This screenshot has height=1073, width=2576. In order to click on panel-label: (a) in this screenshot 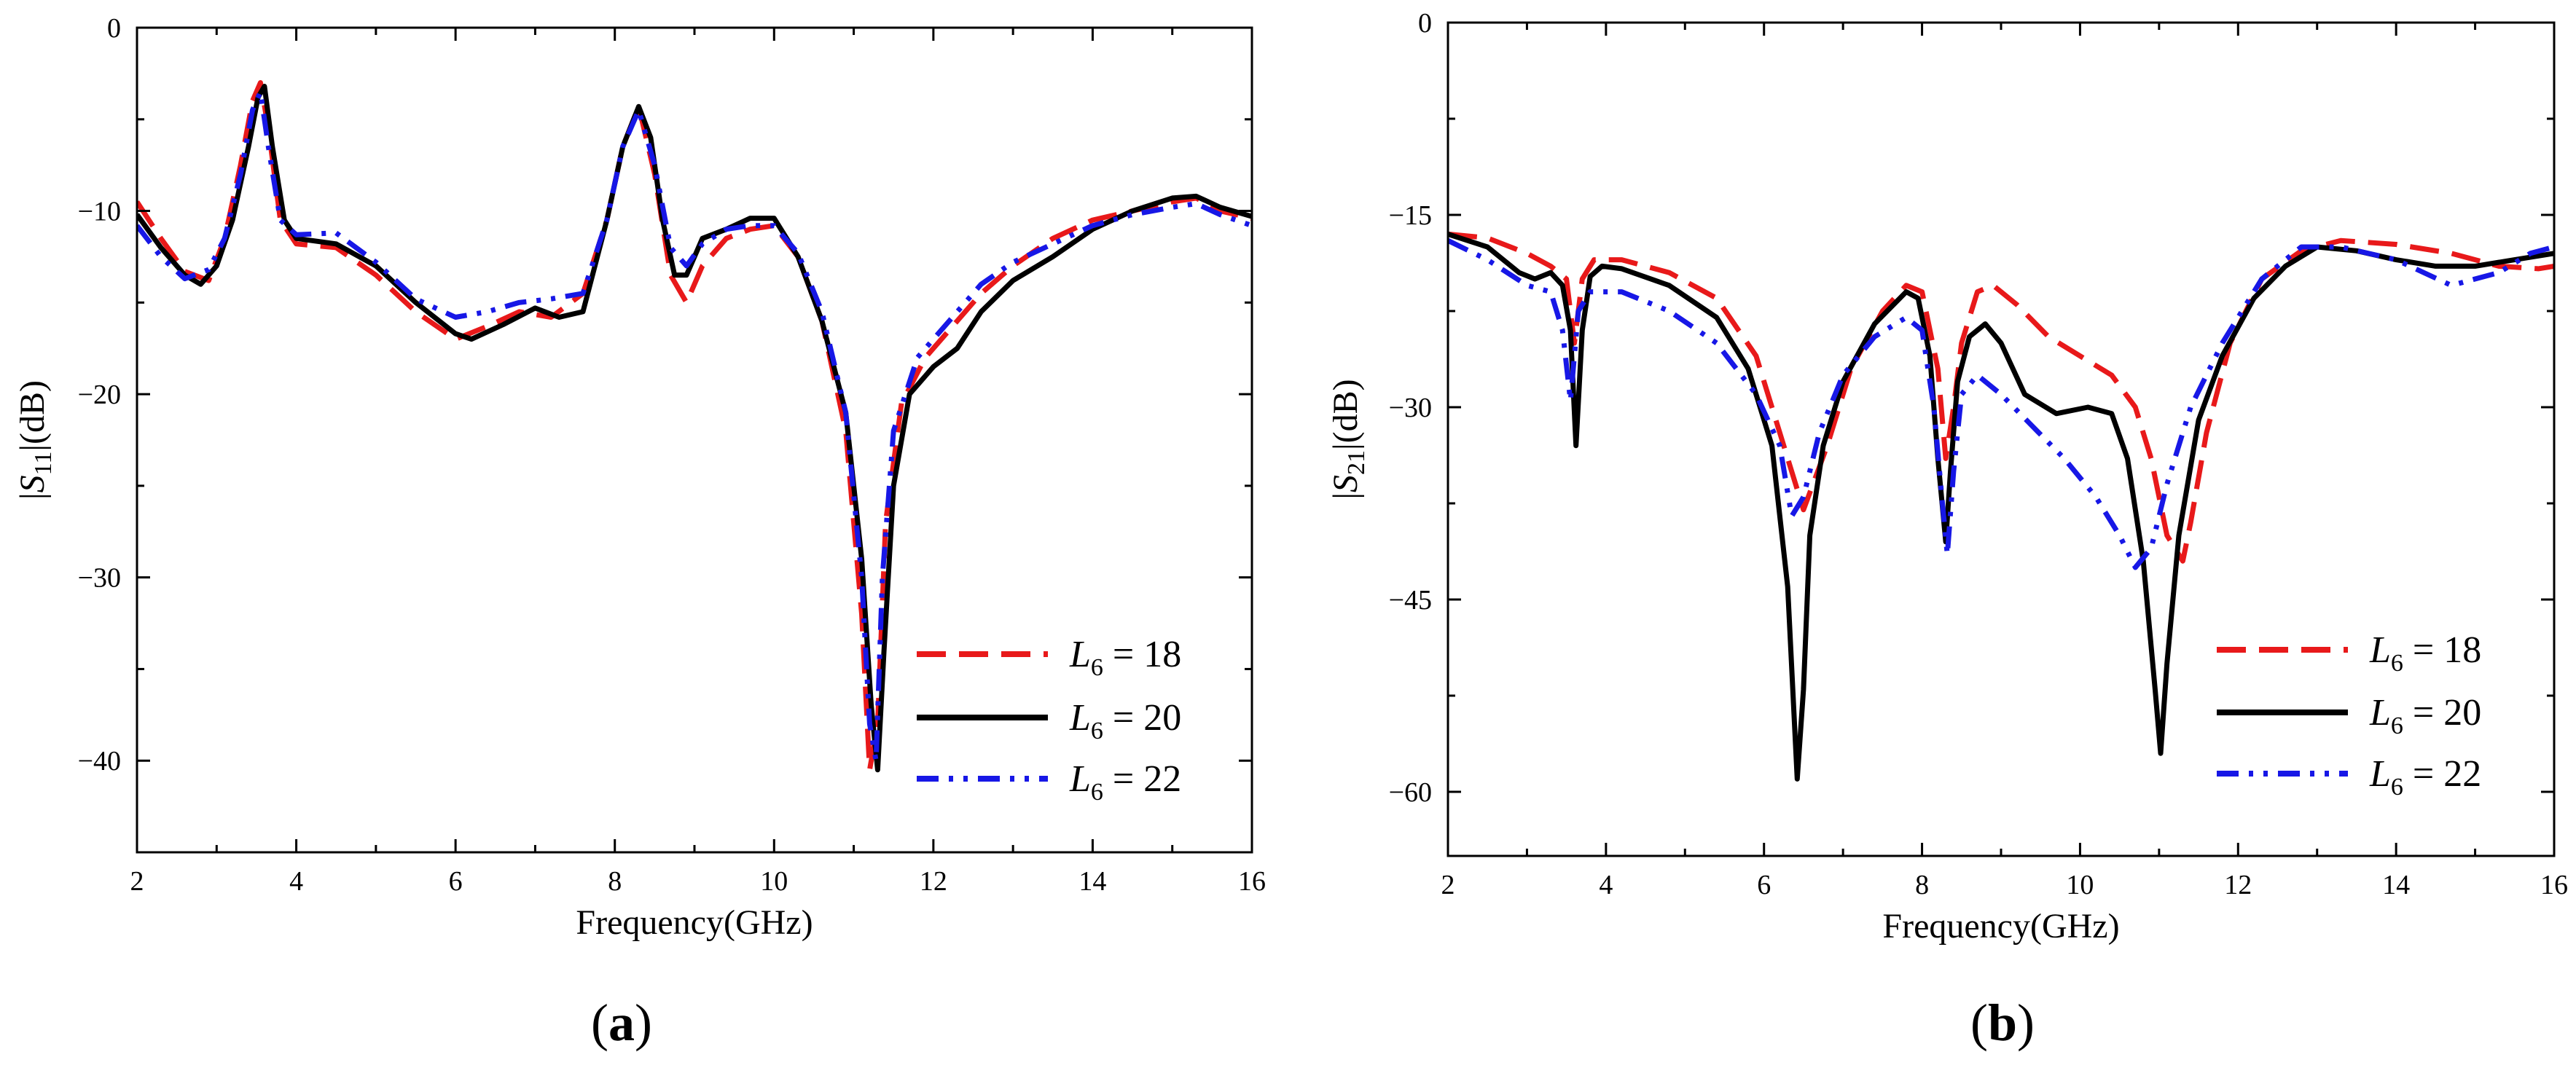, I will do `click(621, 1023)`.